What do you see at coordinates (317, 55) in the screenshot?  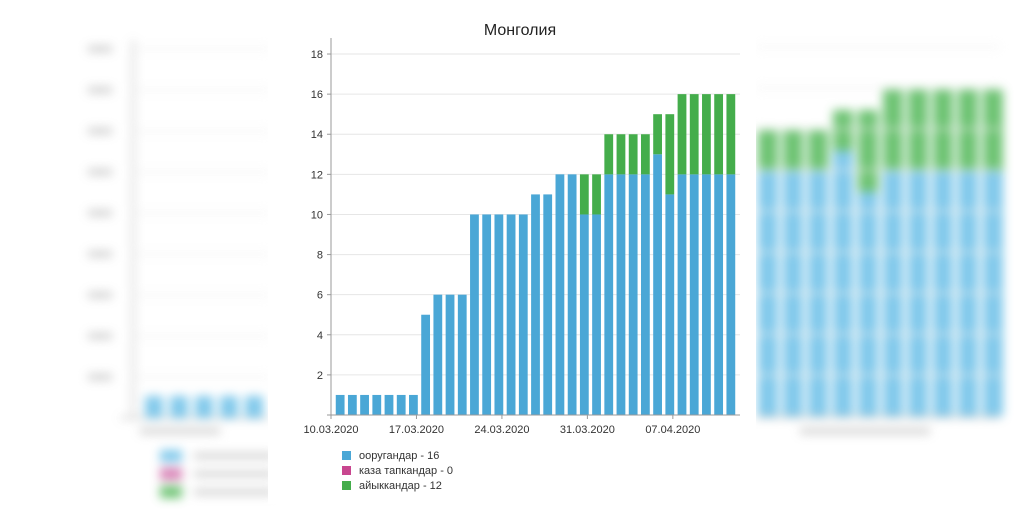 I see `y-tick-label: 18` at bounding box center [317, 55].